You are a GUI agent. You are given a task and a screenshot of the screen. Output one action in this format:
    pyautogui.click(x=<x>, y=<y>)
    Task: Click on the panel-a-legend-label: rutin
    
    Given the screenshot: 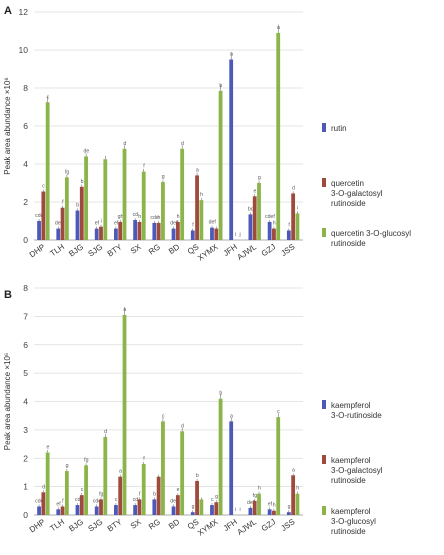 What is the action you would take?
    pyautogui.click(x=339, y=128)
    